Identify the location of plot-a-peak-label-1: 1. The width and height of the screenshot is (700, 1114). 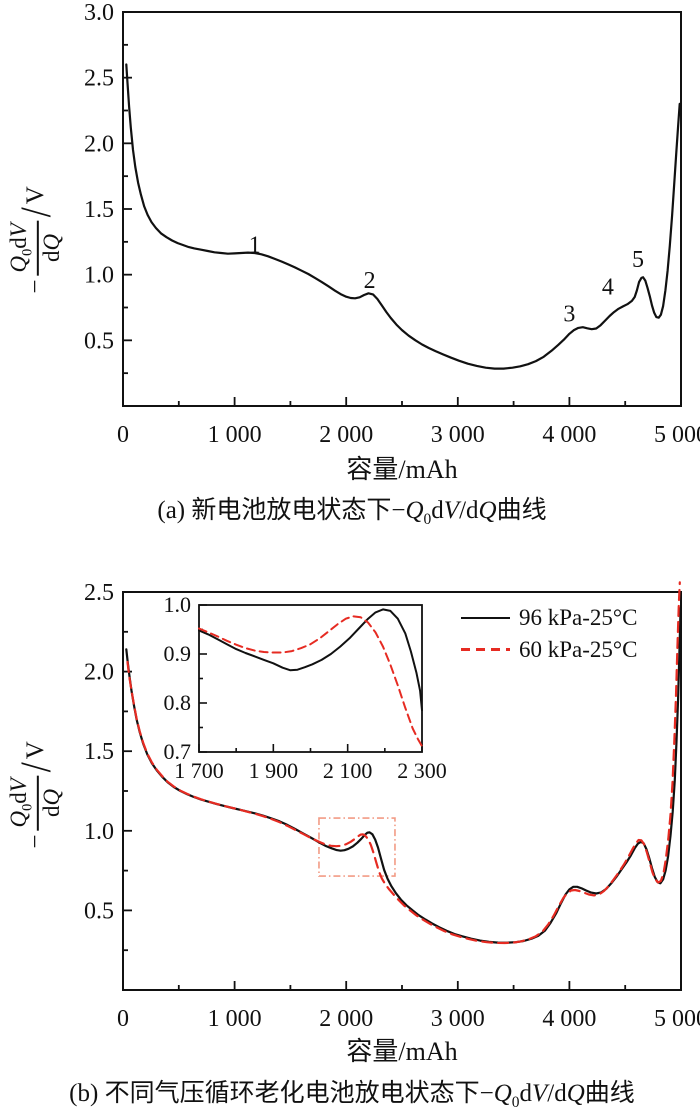
(255, 245).